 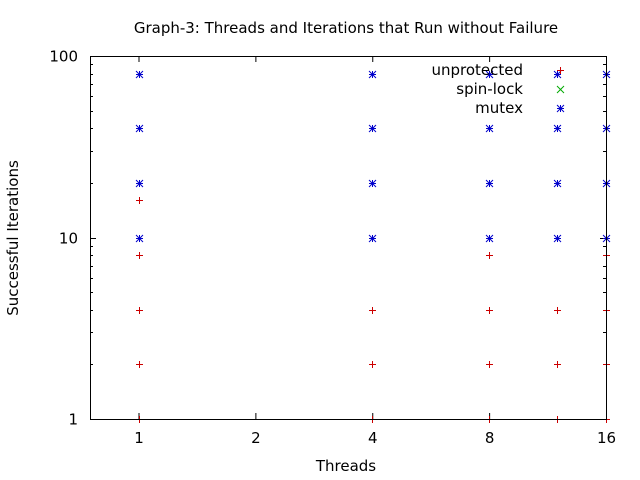 I want to click on x-tick-label: 1, so click(x=139, y=438).